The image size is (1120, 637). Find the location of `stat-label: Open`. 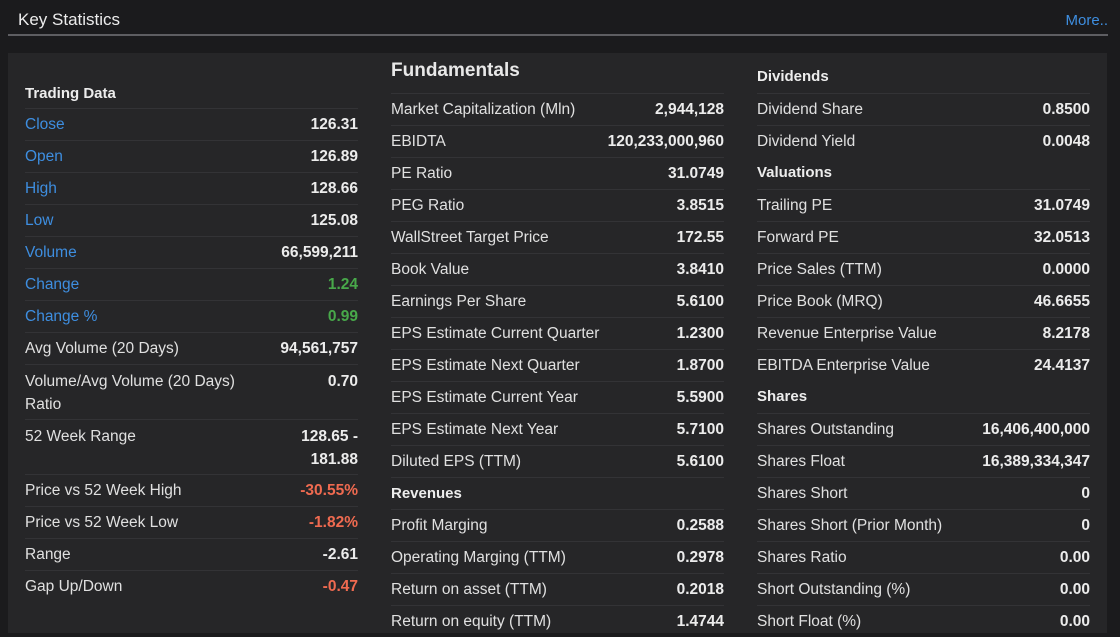

stat-label: Open is located at coordinates (44, 156).